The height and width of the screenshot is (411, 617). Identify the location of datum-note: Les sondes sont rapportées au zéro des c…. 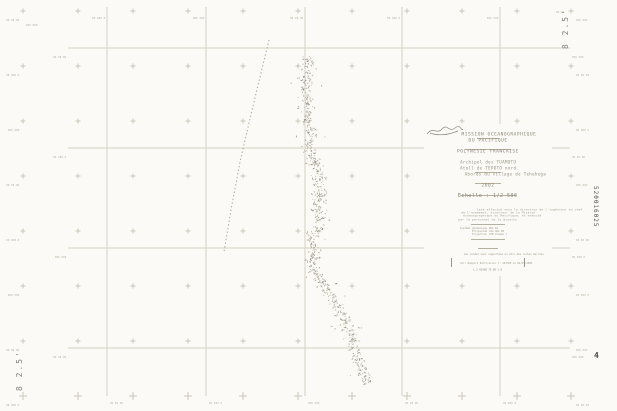
(503, 254).